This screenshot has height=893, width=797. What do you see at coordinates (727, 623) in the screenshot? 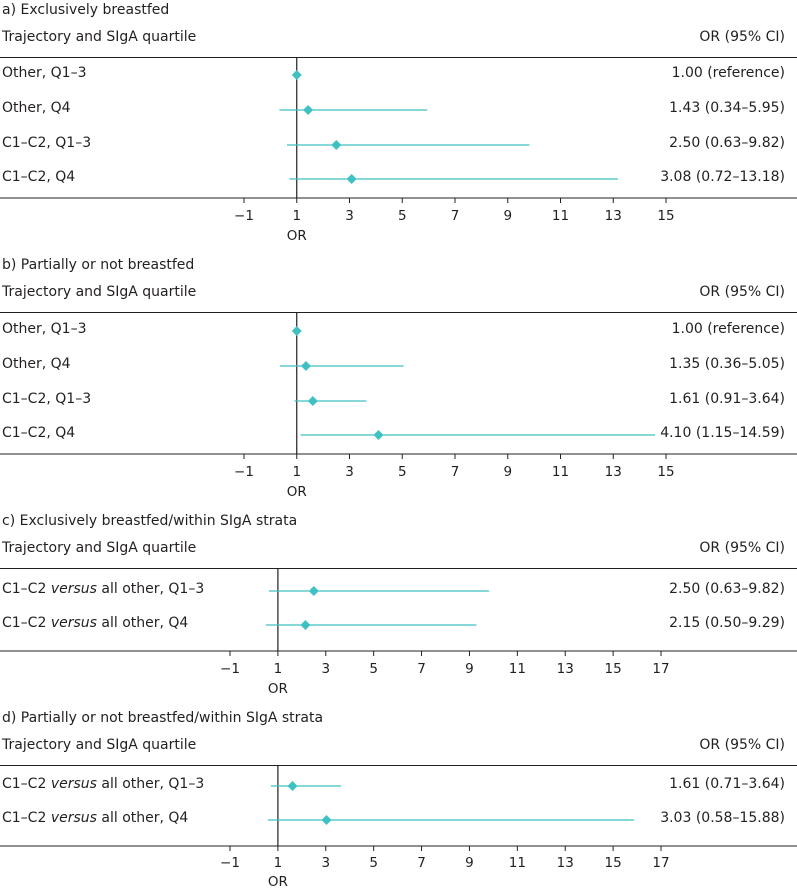
I see `row-or-value: 2.15 (0.50–9.29)` at bounding box center [727, 623].